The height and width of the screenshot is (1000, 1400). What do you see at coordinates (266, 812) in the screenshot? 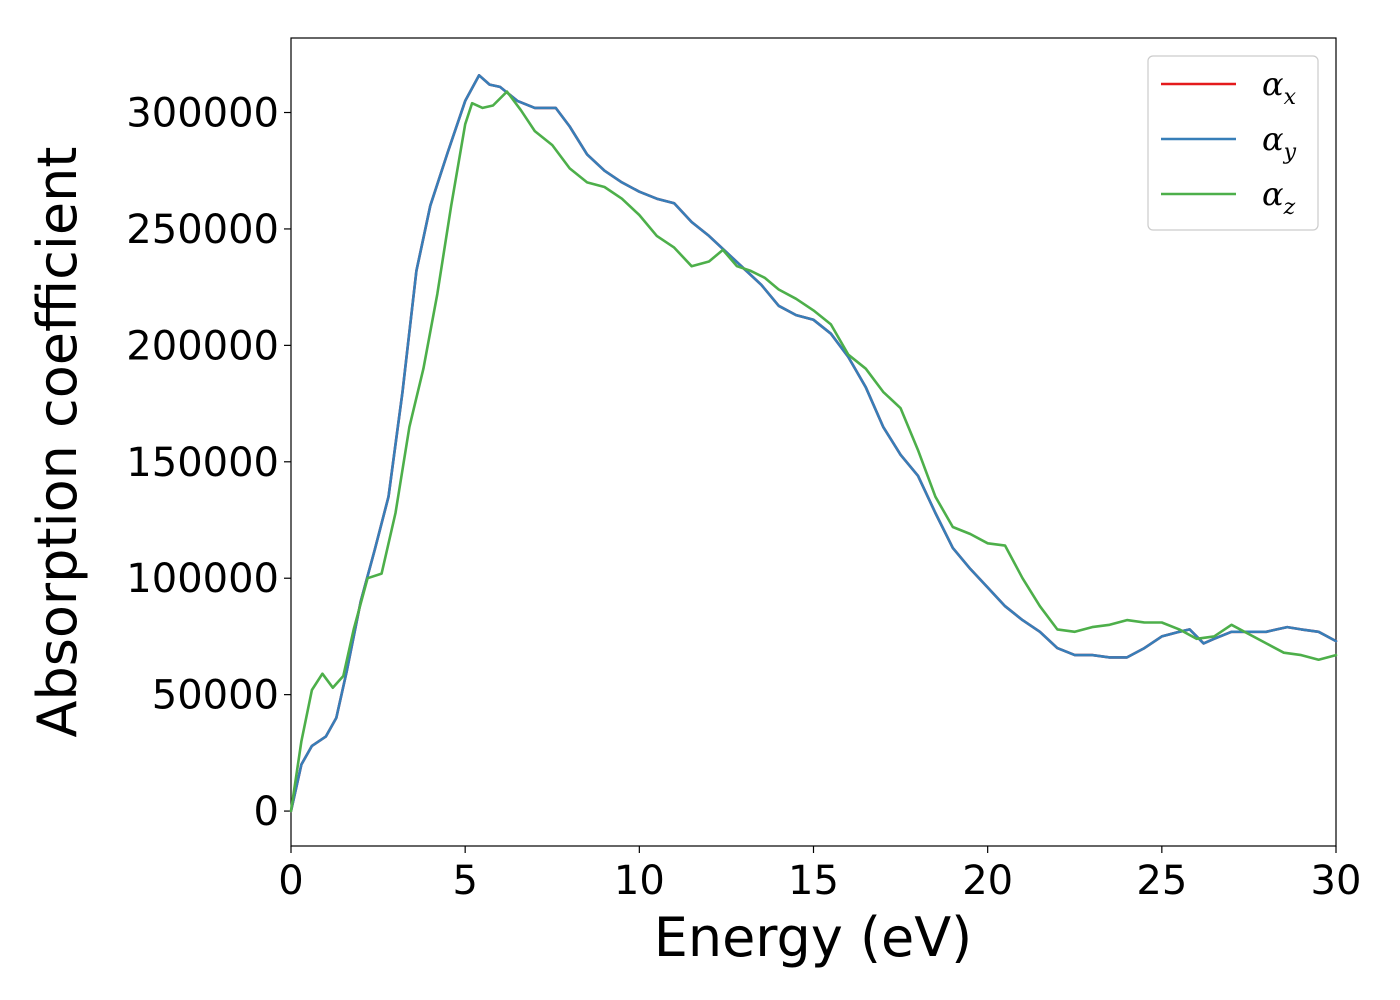
I see `y-tick-label: 0` at bounding box center [266, 812].